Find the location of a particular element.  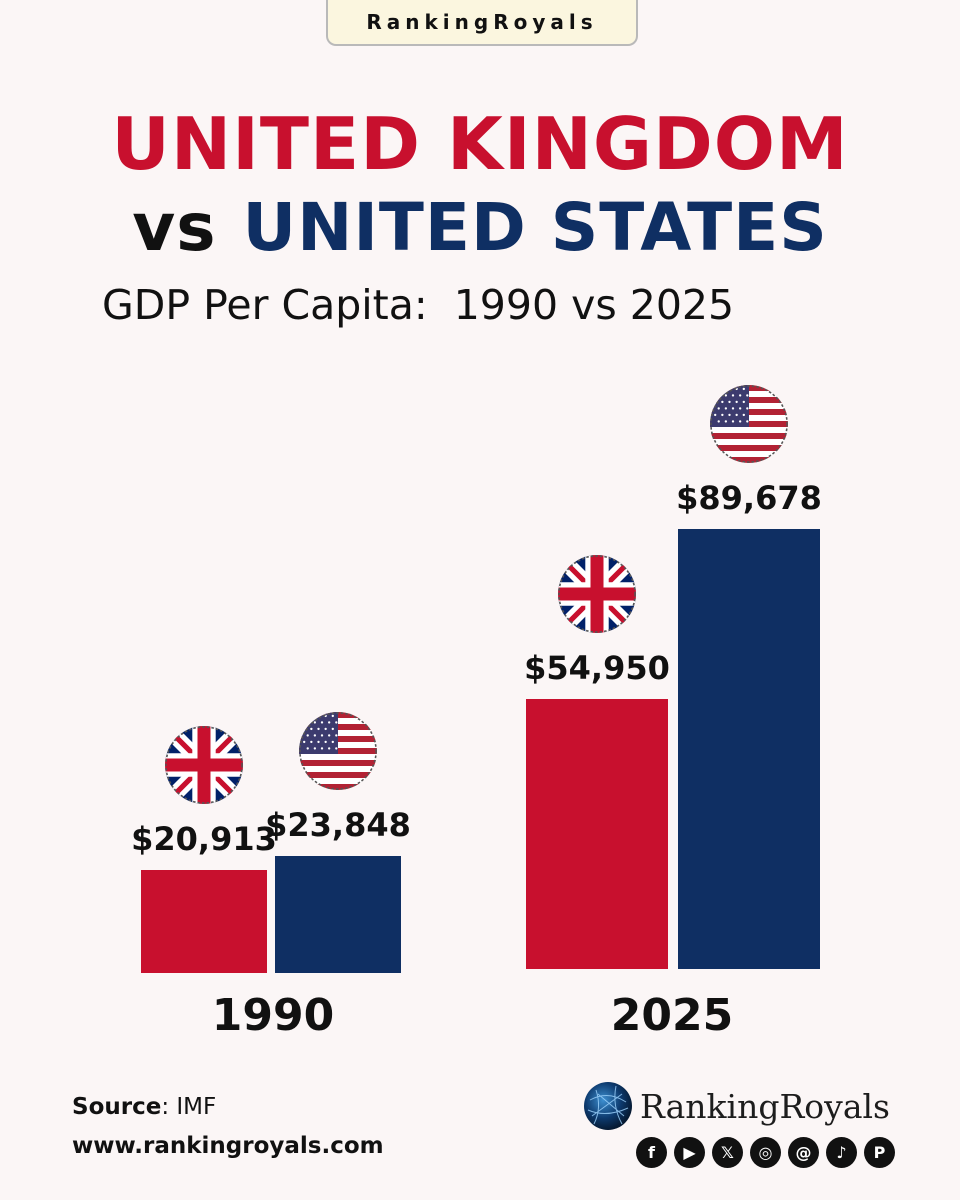

title-vs-us: vs UNITED STATES is located at coordinates (480, 228).